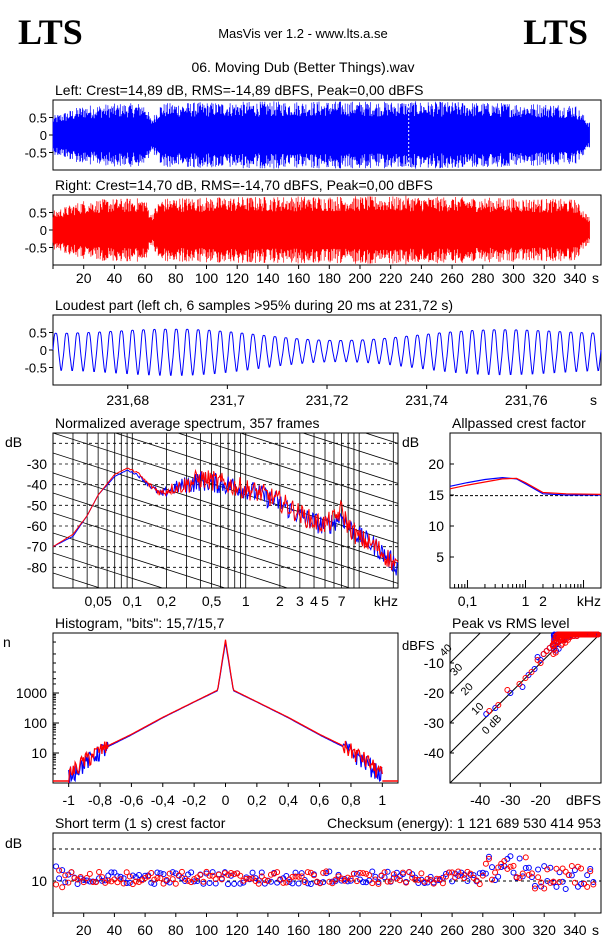  I want to click on short_term_crest-xtick-label: 120, so click(238, 930).